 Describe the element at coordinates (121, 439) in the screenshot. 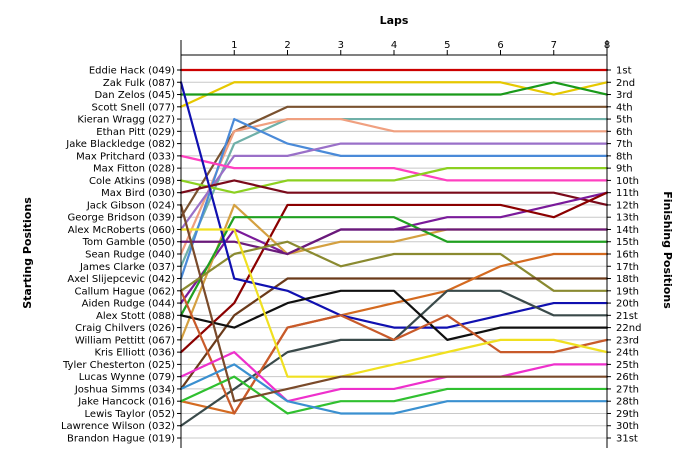

I see `starting-position-label: Brandon Hague (019)` at that location.